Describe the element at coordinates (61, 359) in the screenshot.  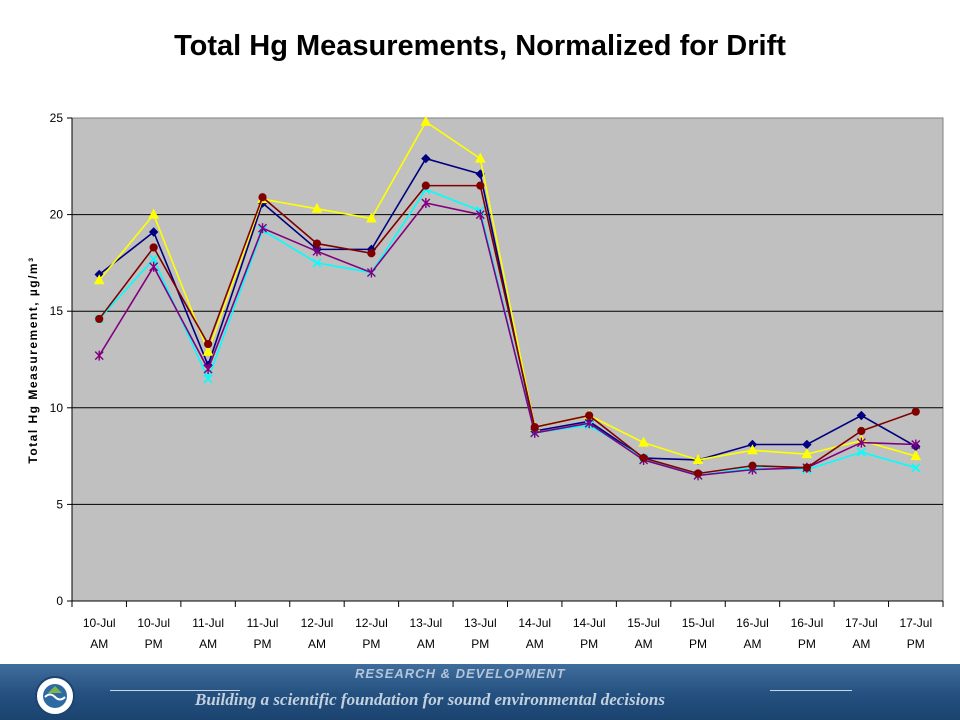
I see `y-axis: 0 5 10 15 20 25` at that location.